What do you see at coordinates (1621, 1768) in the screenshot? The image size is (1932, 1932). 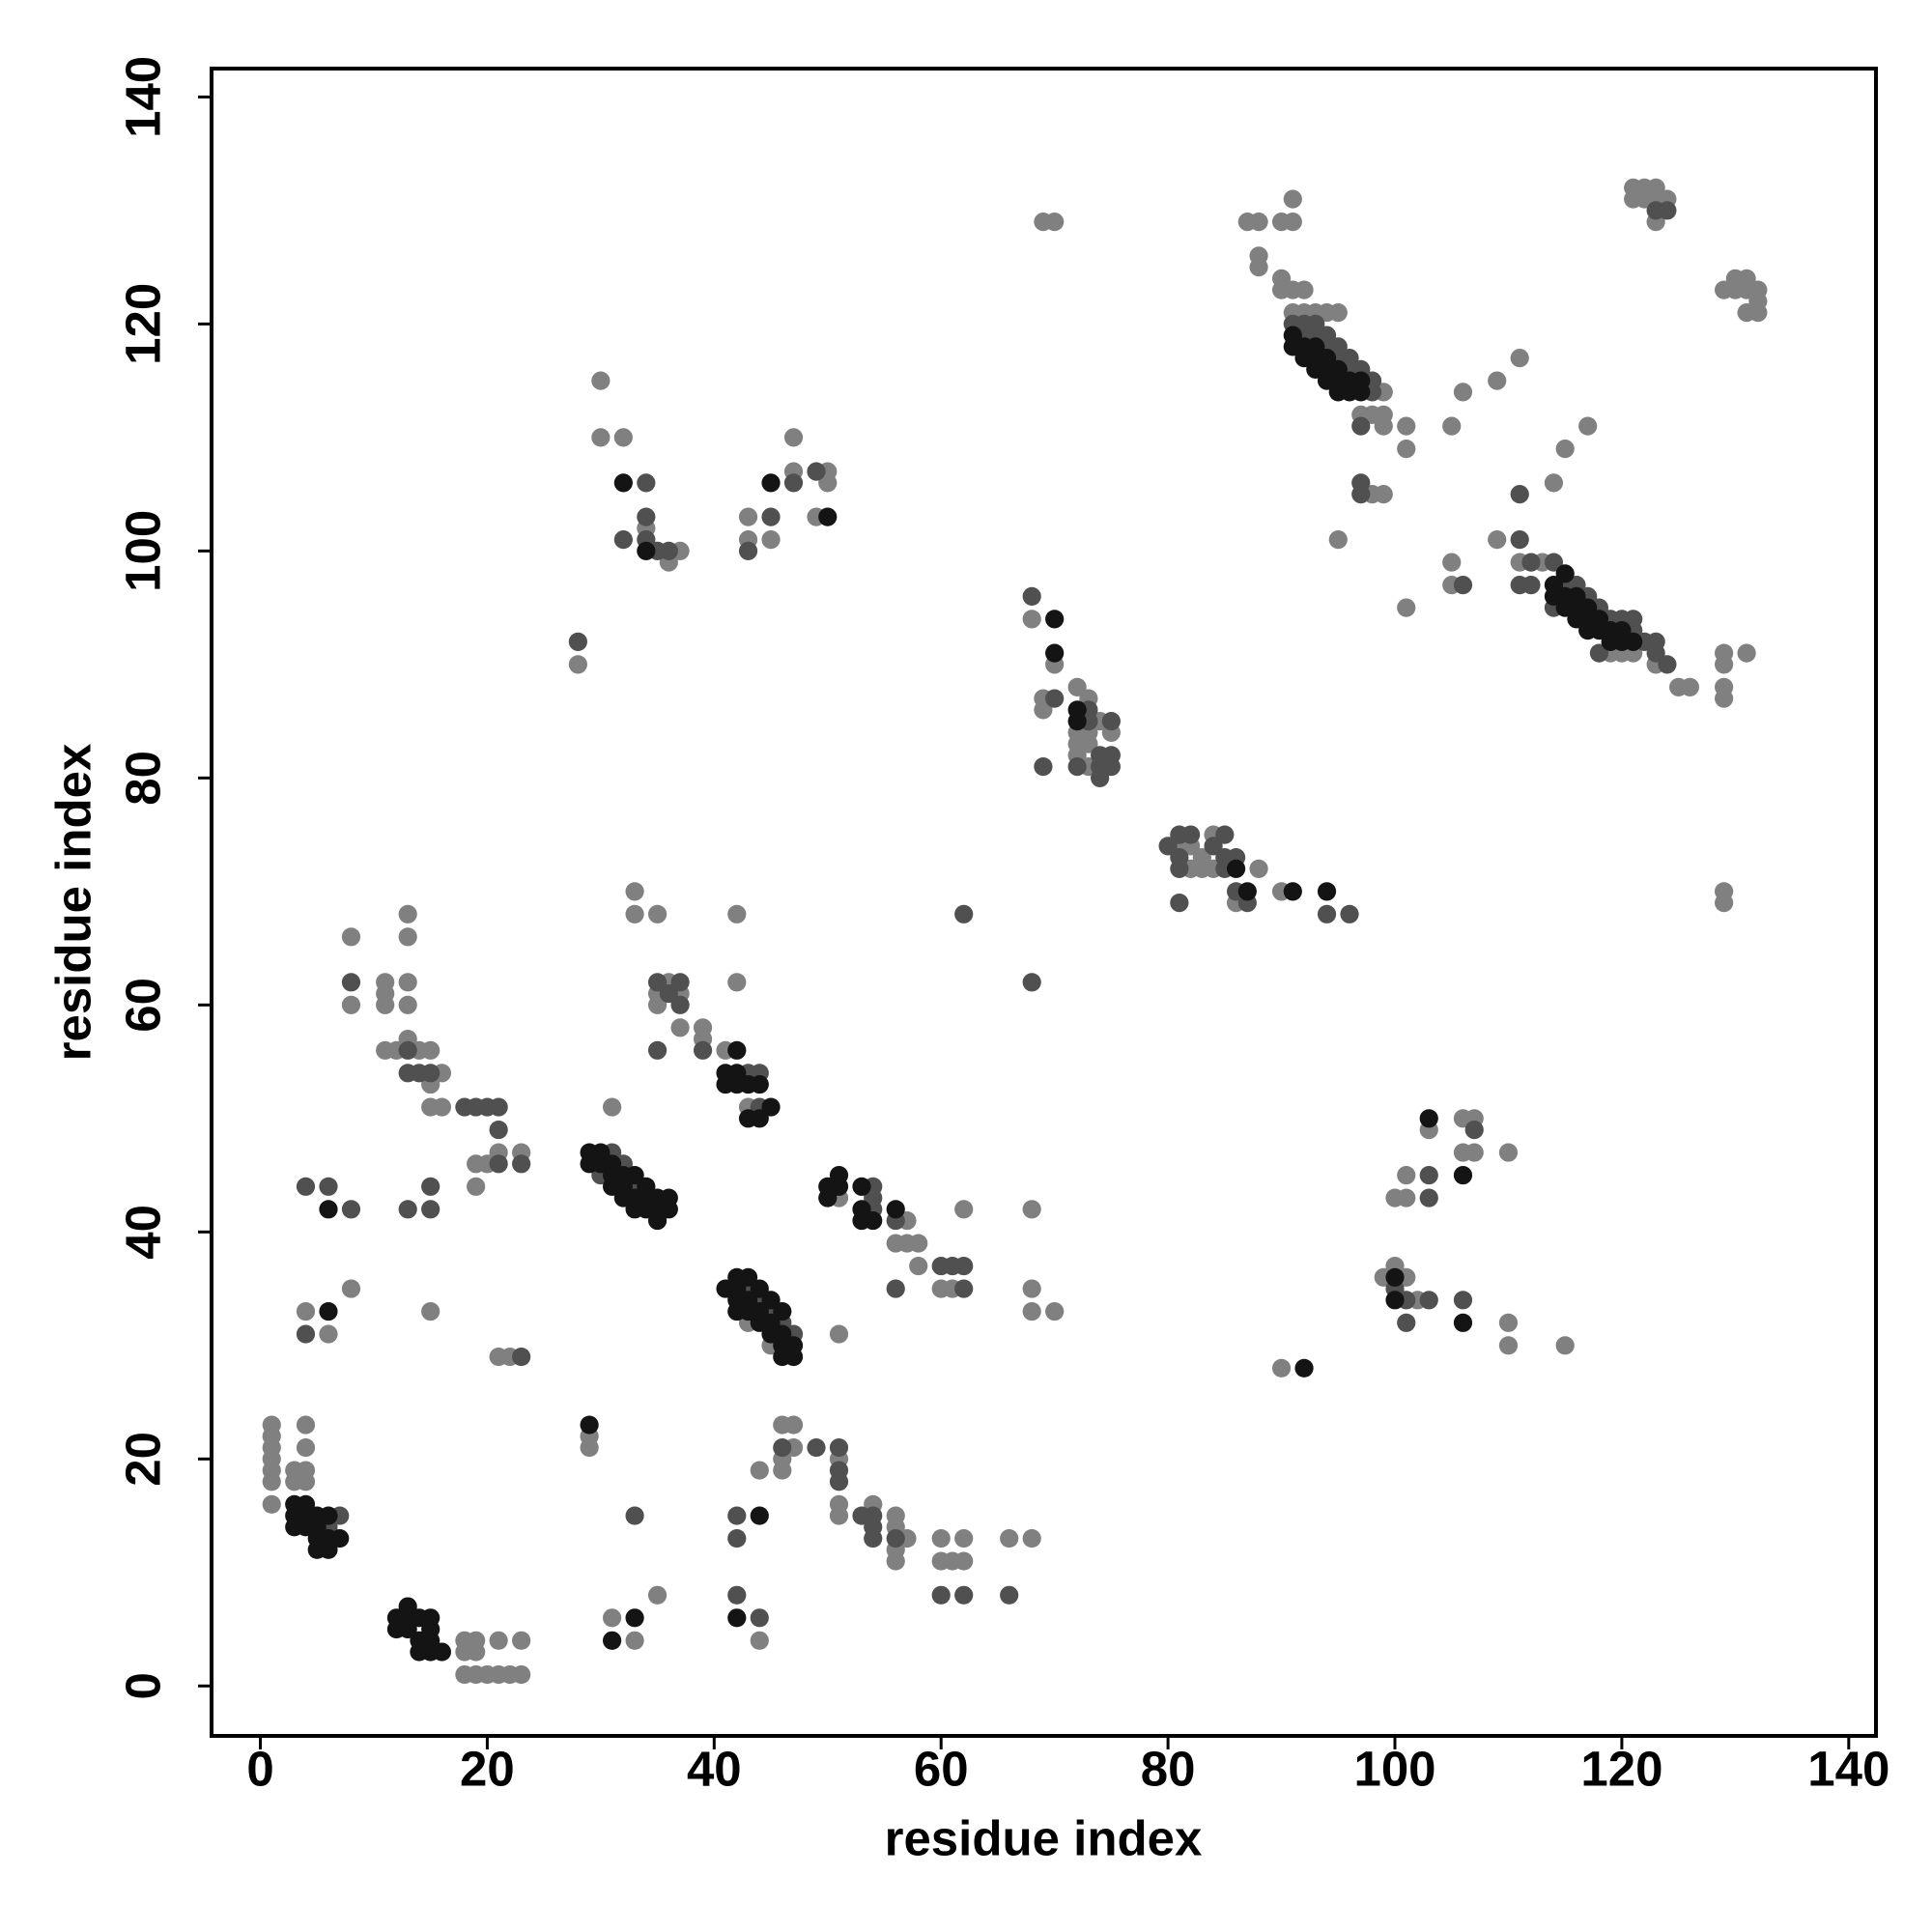 I see `x-tick-label: 120` at bounding box center [1621, 1768].